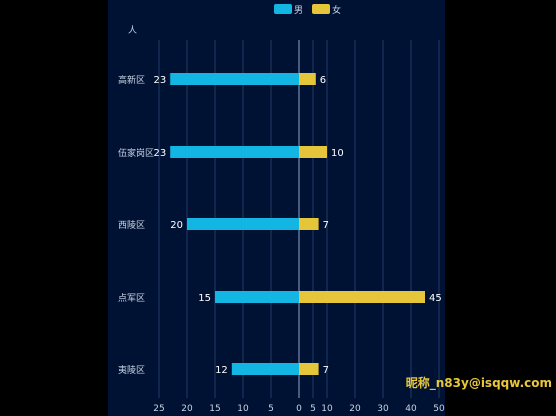 This screenshot has width=556, height=416. I want to click on category-label: 点军区, so click(131, 298).